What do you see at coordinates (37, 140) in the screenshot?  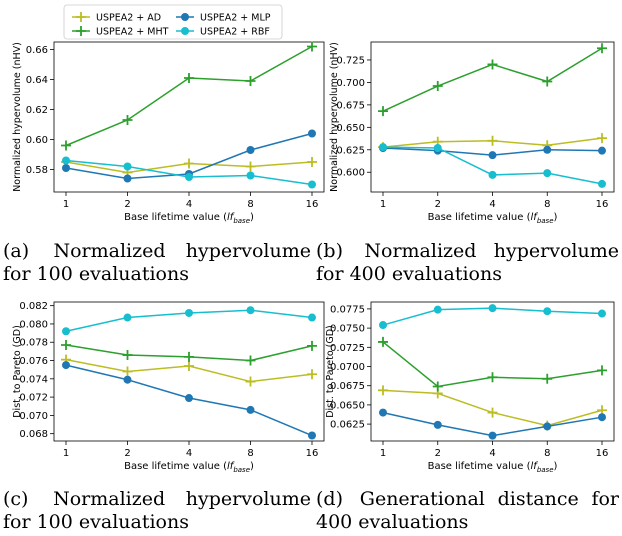 I see `y-tick-label: 0.60` at bounding box center [37, 140].